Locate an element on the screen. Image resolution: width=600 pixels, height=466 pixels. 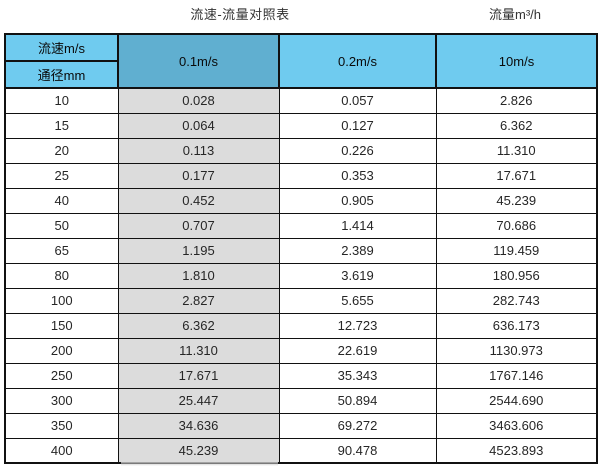
table-row: 65 1.195 2.389 119.459 is located at coordinates (301, 250).